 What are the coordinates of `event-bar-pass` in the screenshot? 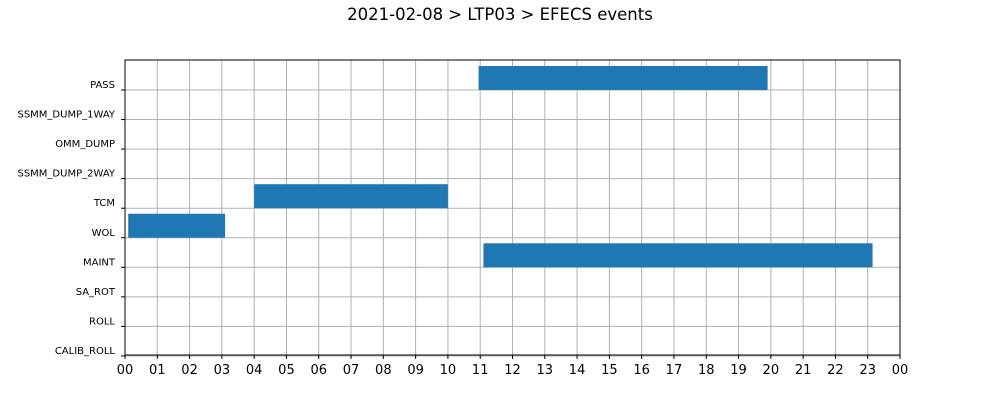 It's located at (623, 78).